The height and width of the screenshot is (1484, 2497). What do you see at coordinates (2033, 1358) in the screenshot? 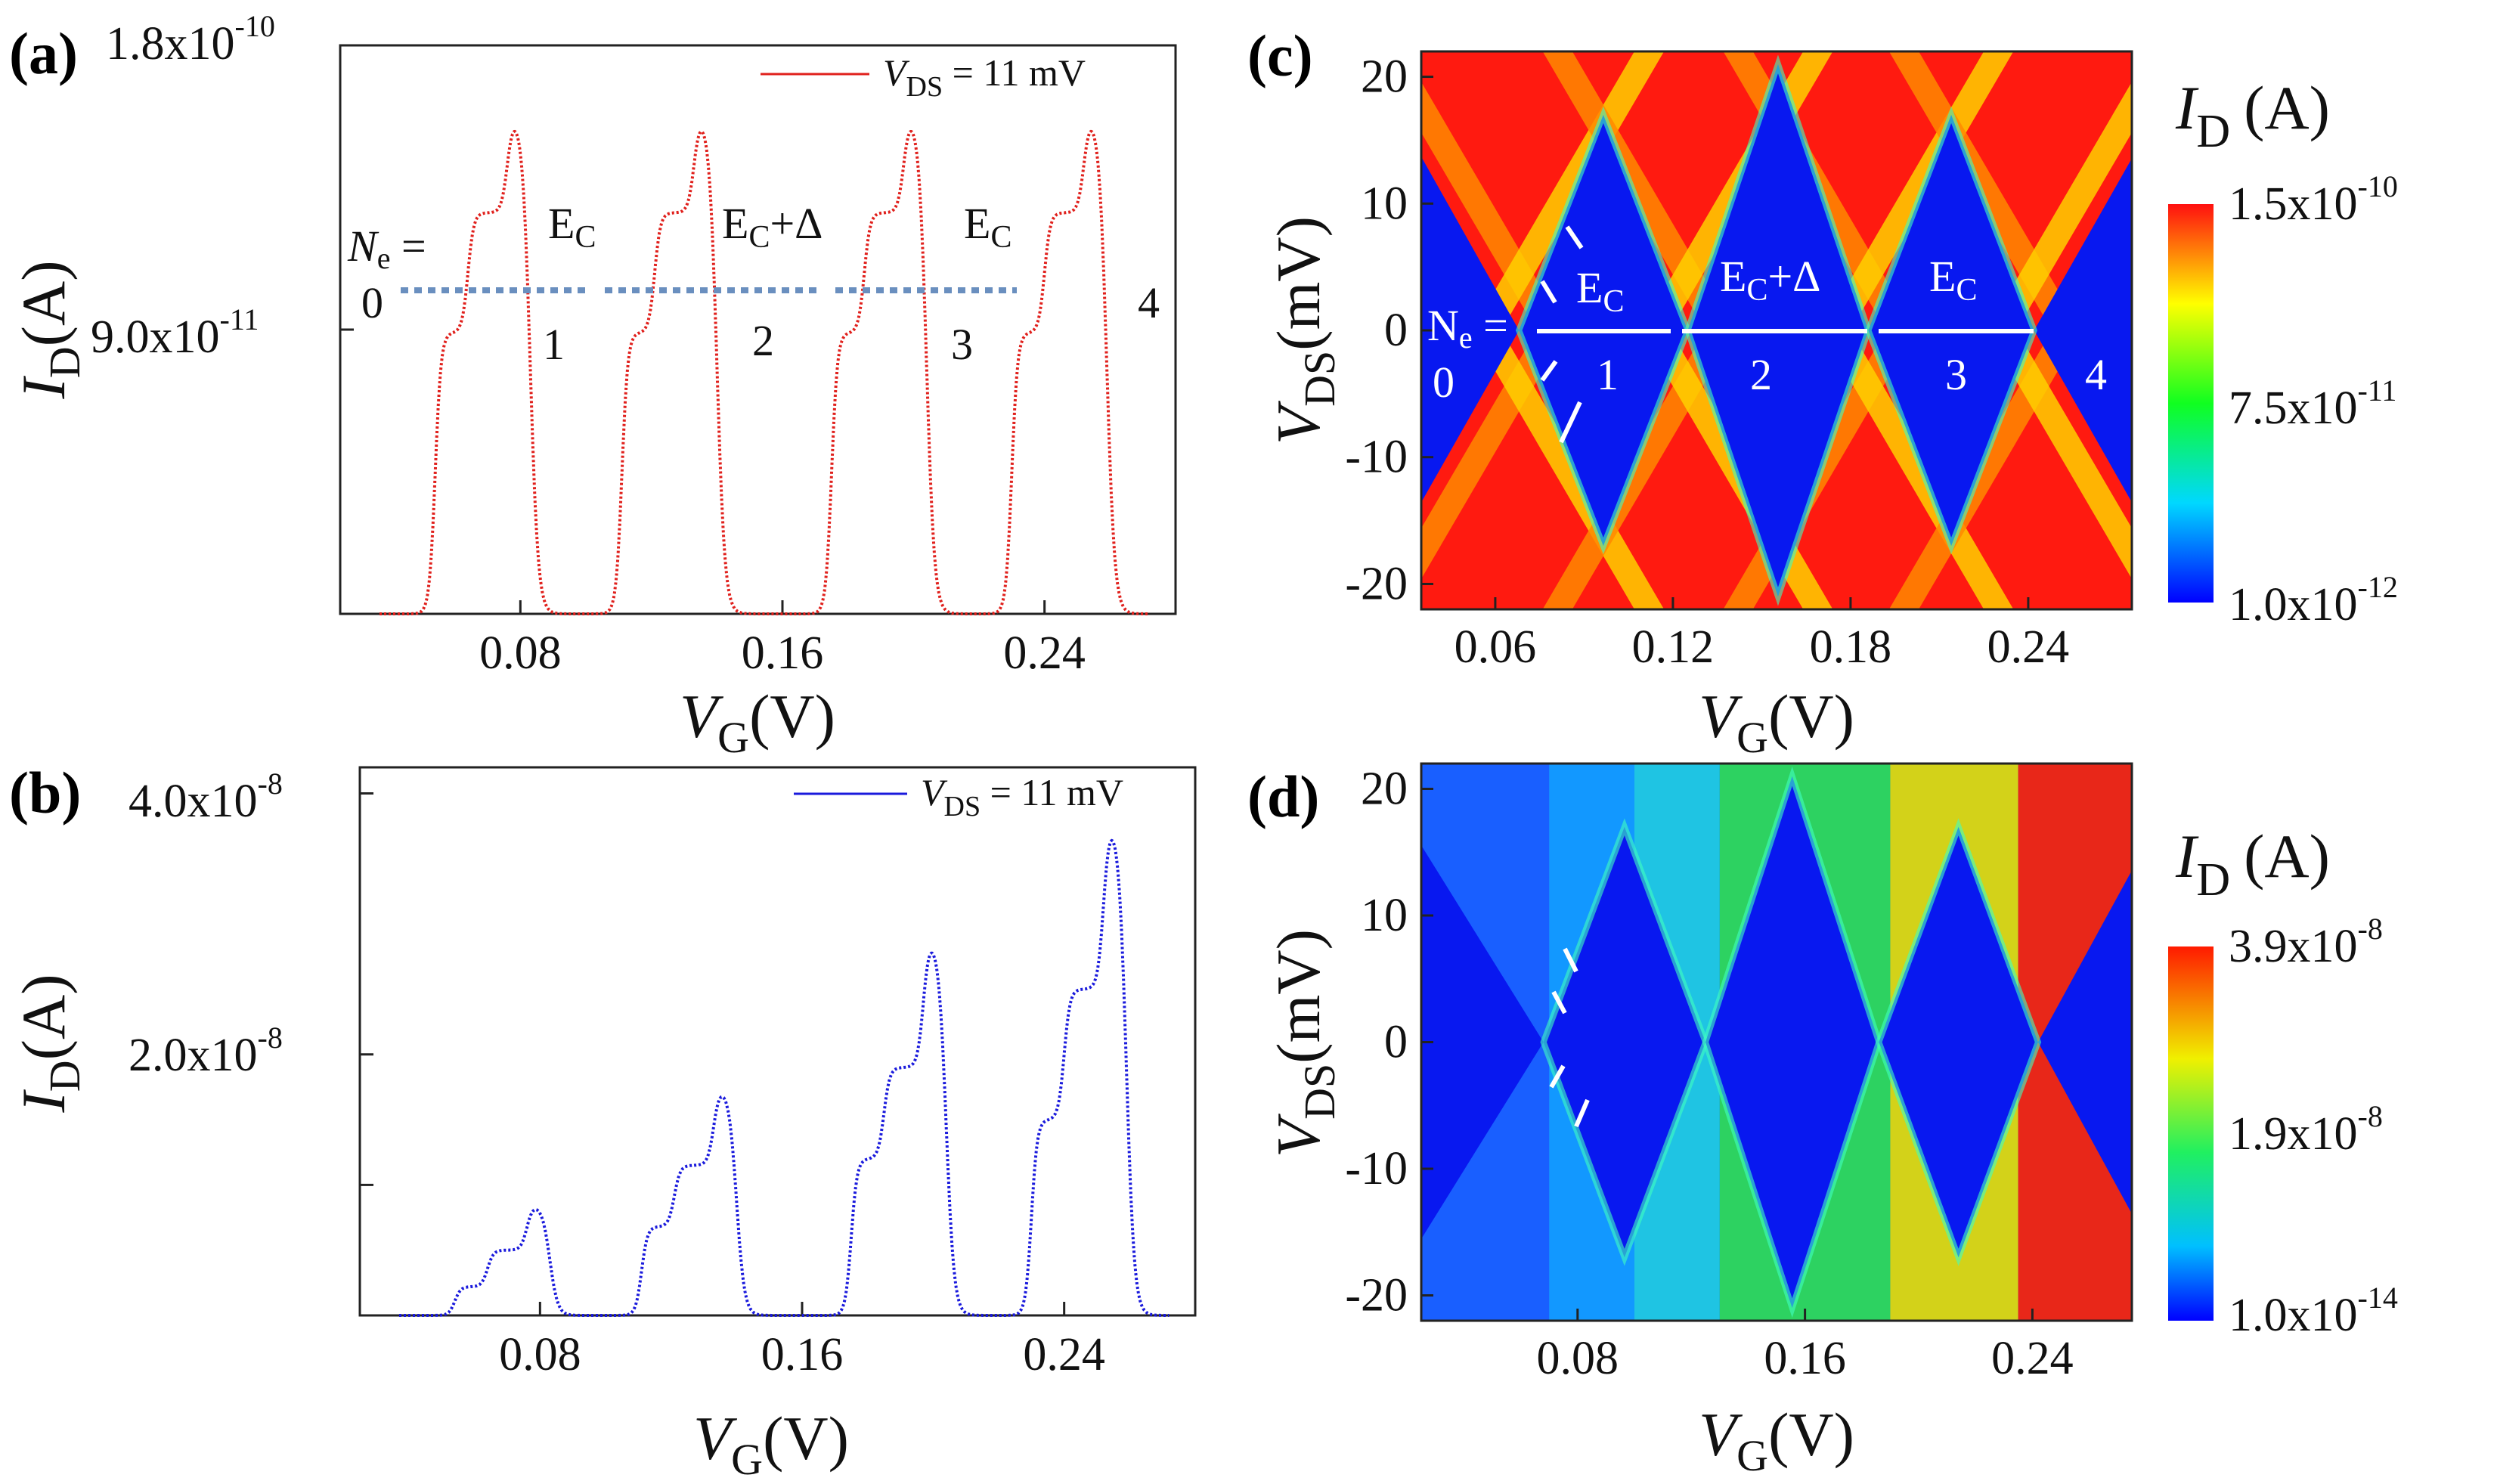
I see `panel-d-xtick-label-2: 0.24` at bounding box center [2033, 1358].